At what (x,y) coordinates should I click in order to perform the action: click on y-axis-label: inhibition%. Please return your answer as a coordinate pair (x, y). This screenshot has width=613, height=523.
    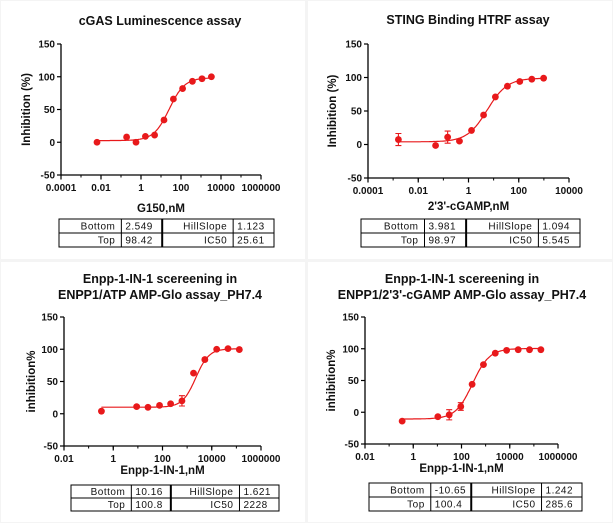
    Looking at the image, I should click on (332, 381).